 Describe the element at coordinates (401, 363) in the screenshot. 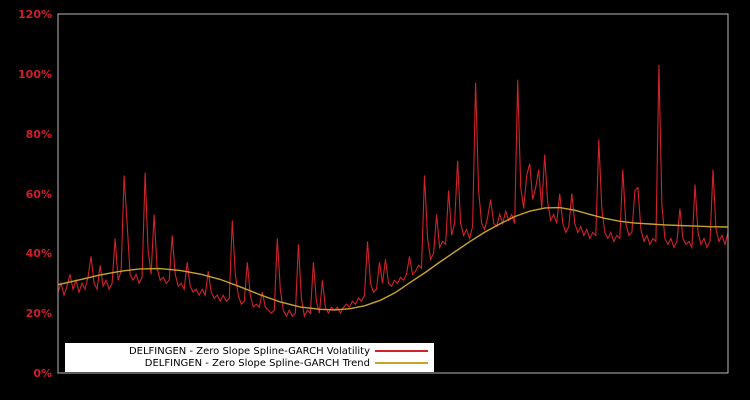

I see `legend-line-trend` at that location.